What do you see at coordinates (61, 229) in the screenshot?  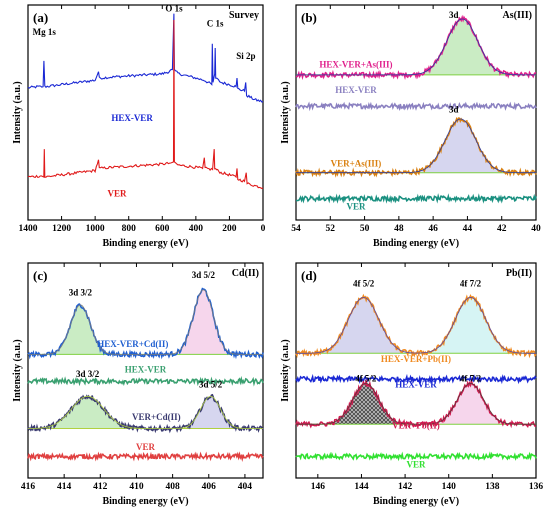 I see `x-tick-label: 1200` at bounding box center [61, 229].